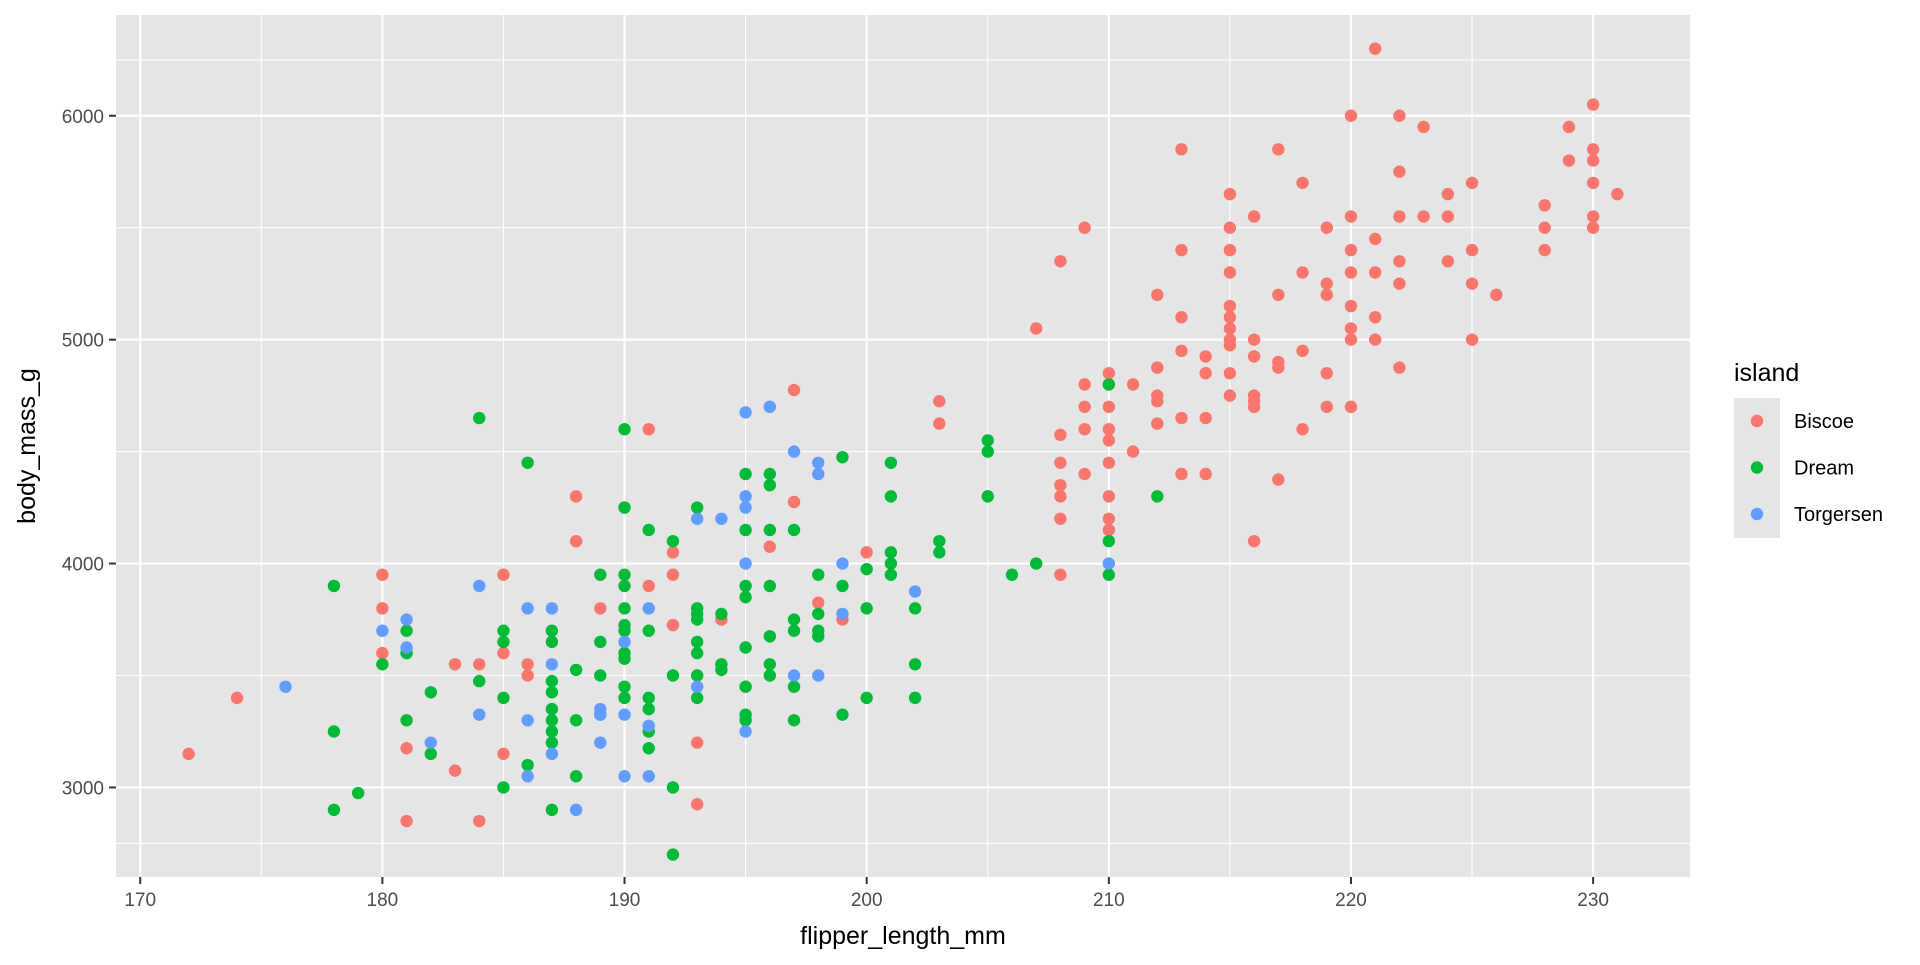 The width and height of the screenshot is (1920, 965). What do you see at coordinates (1824, 469) in the screenshot?
I see `legend-label: Dream` at bounding box center [1824, 469].